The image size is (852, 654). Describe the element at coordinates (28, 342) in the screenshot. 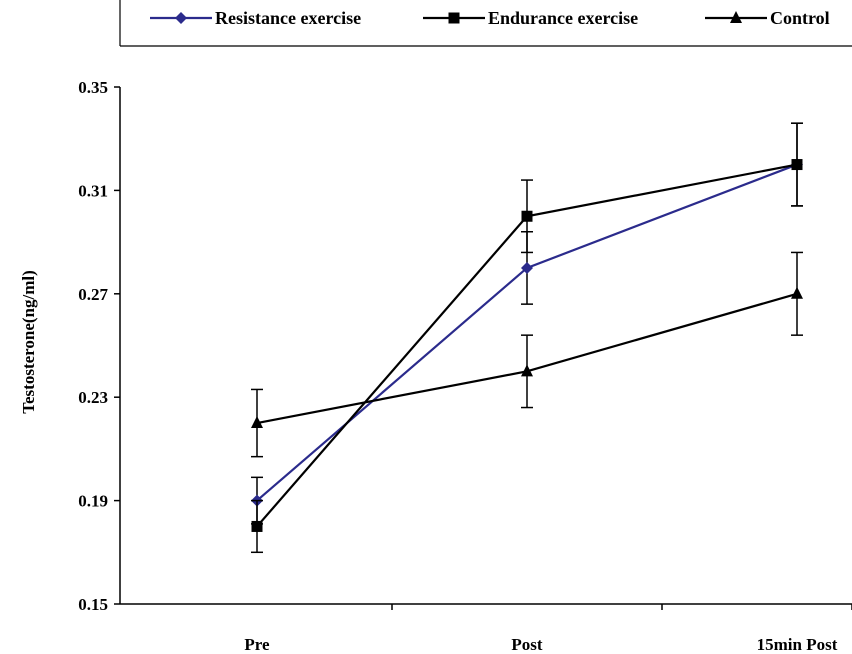

I see `y-axis-title: Testosterone(ng/ml)` at that location.